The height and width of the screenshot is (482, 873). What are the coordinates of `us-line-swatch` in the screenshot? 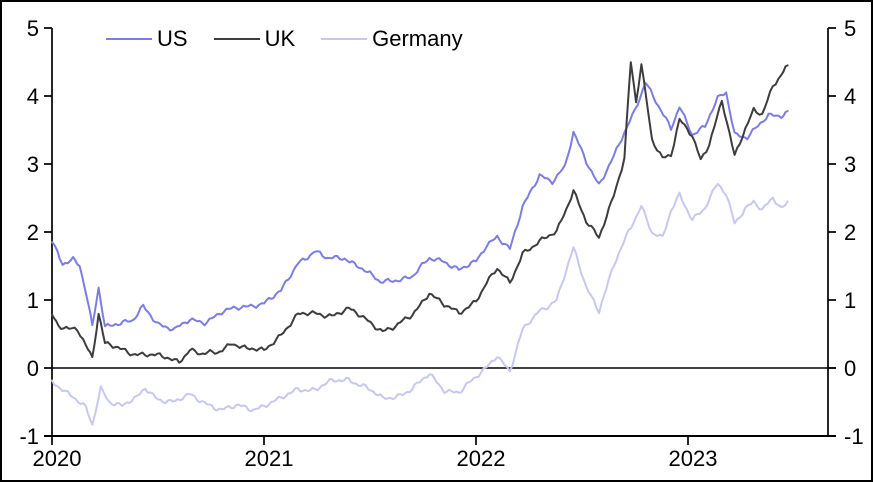 It's located at (129, 39).